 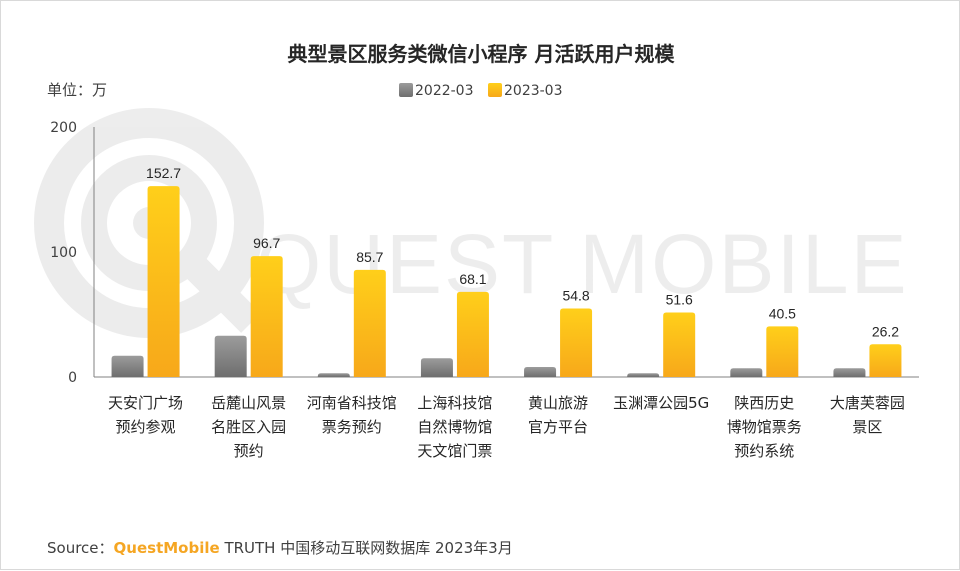 I want to click on x-tick-label-line: 预约, so click(x=249, y=451).